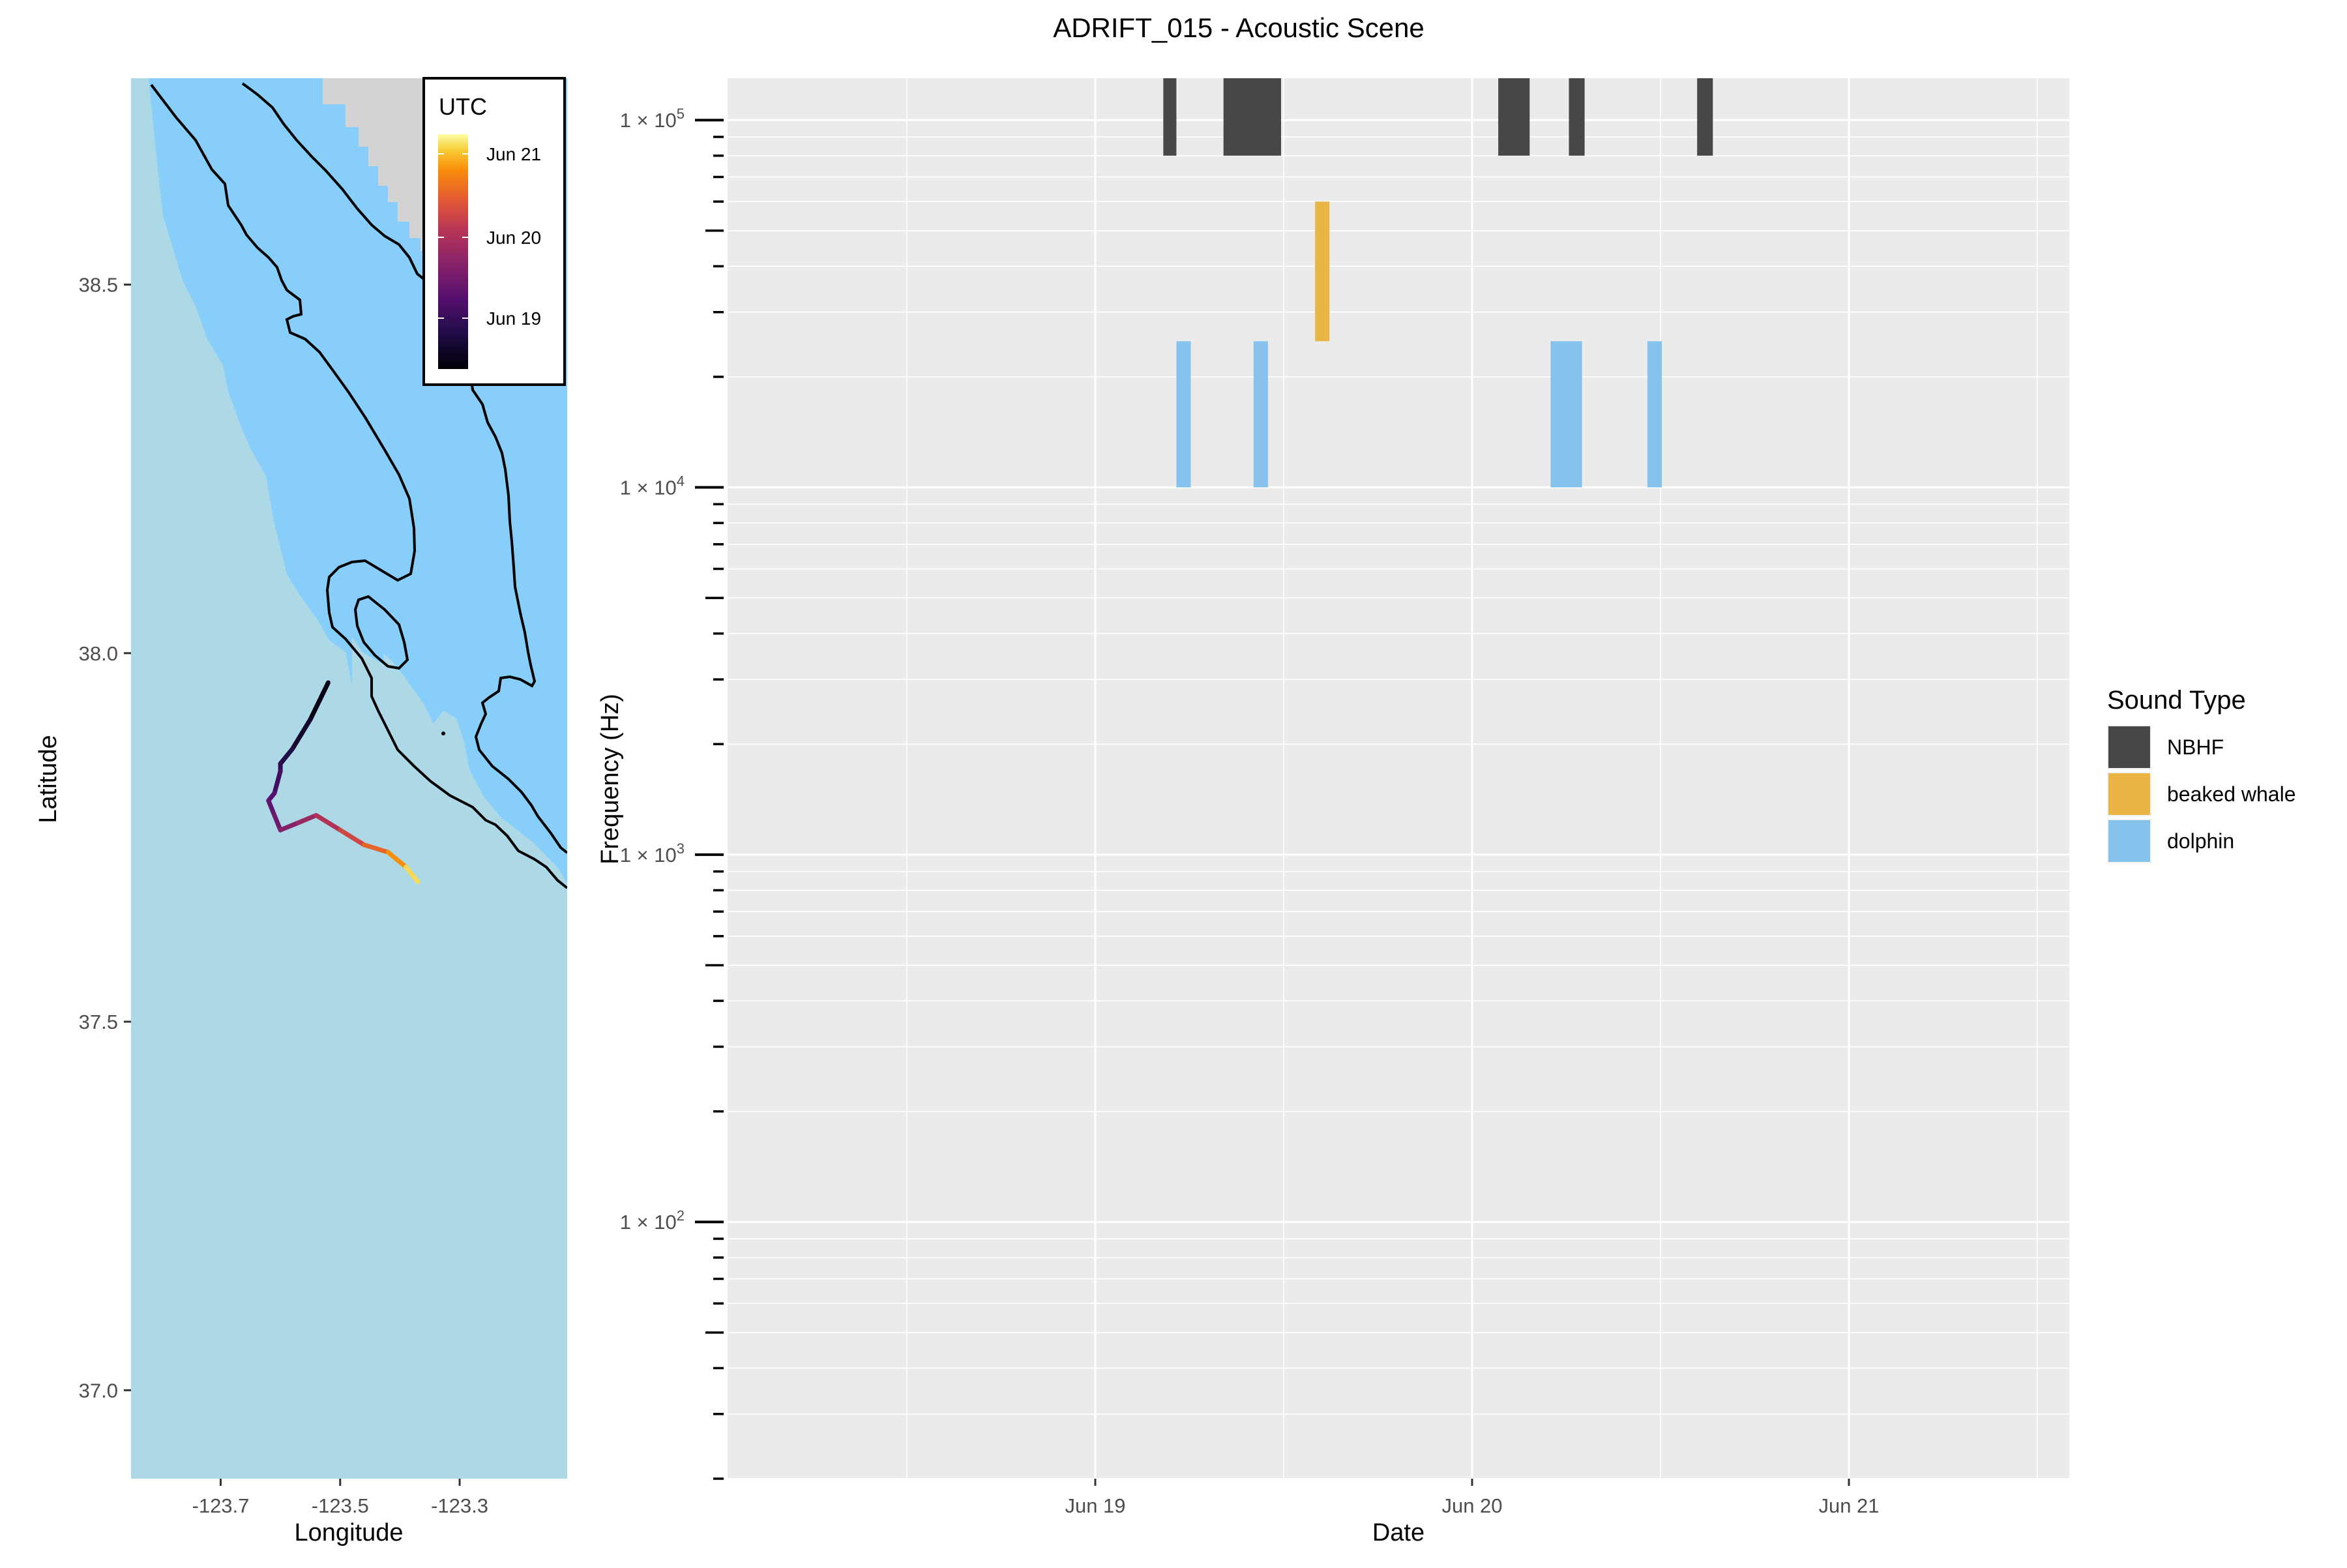  What do you see at coordinates (1438, 283) in the screenshot?
I see `sound-events` at bounding box center [1438, 283].